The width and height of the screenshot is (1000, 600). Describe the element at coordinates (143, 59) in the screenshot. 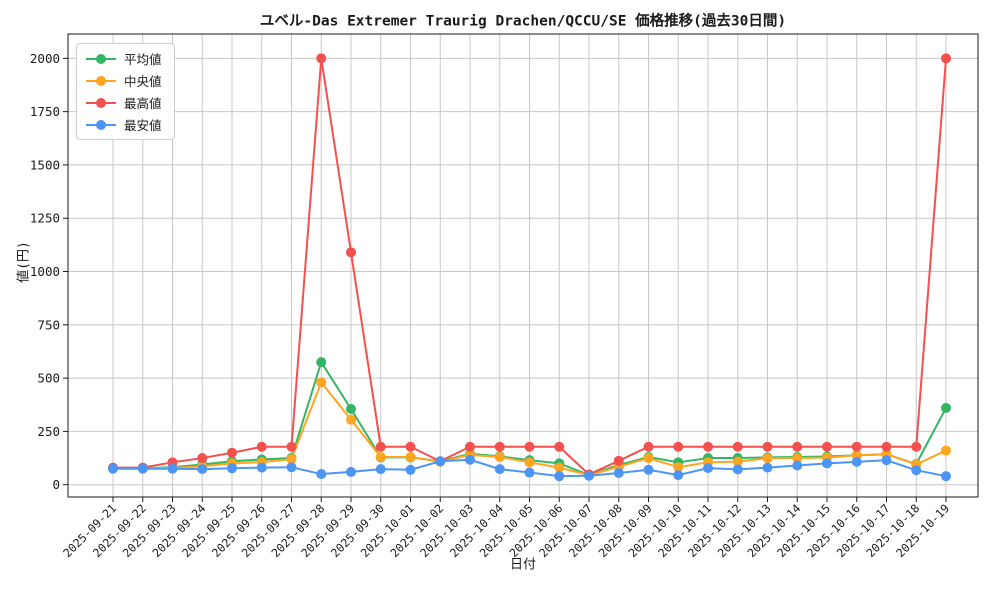

I see `legend-label: 平均値` at that location.